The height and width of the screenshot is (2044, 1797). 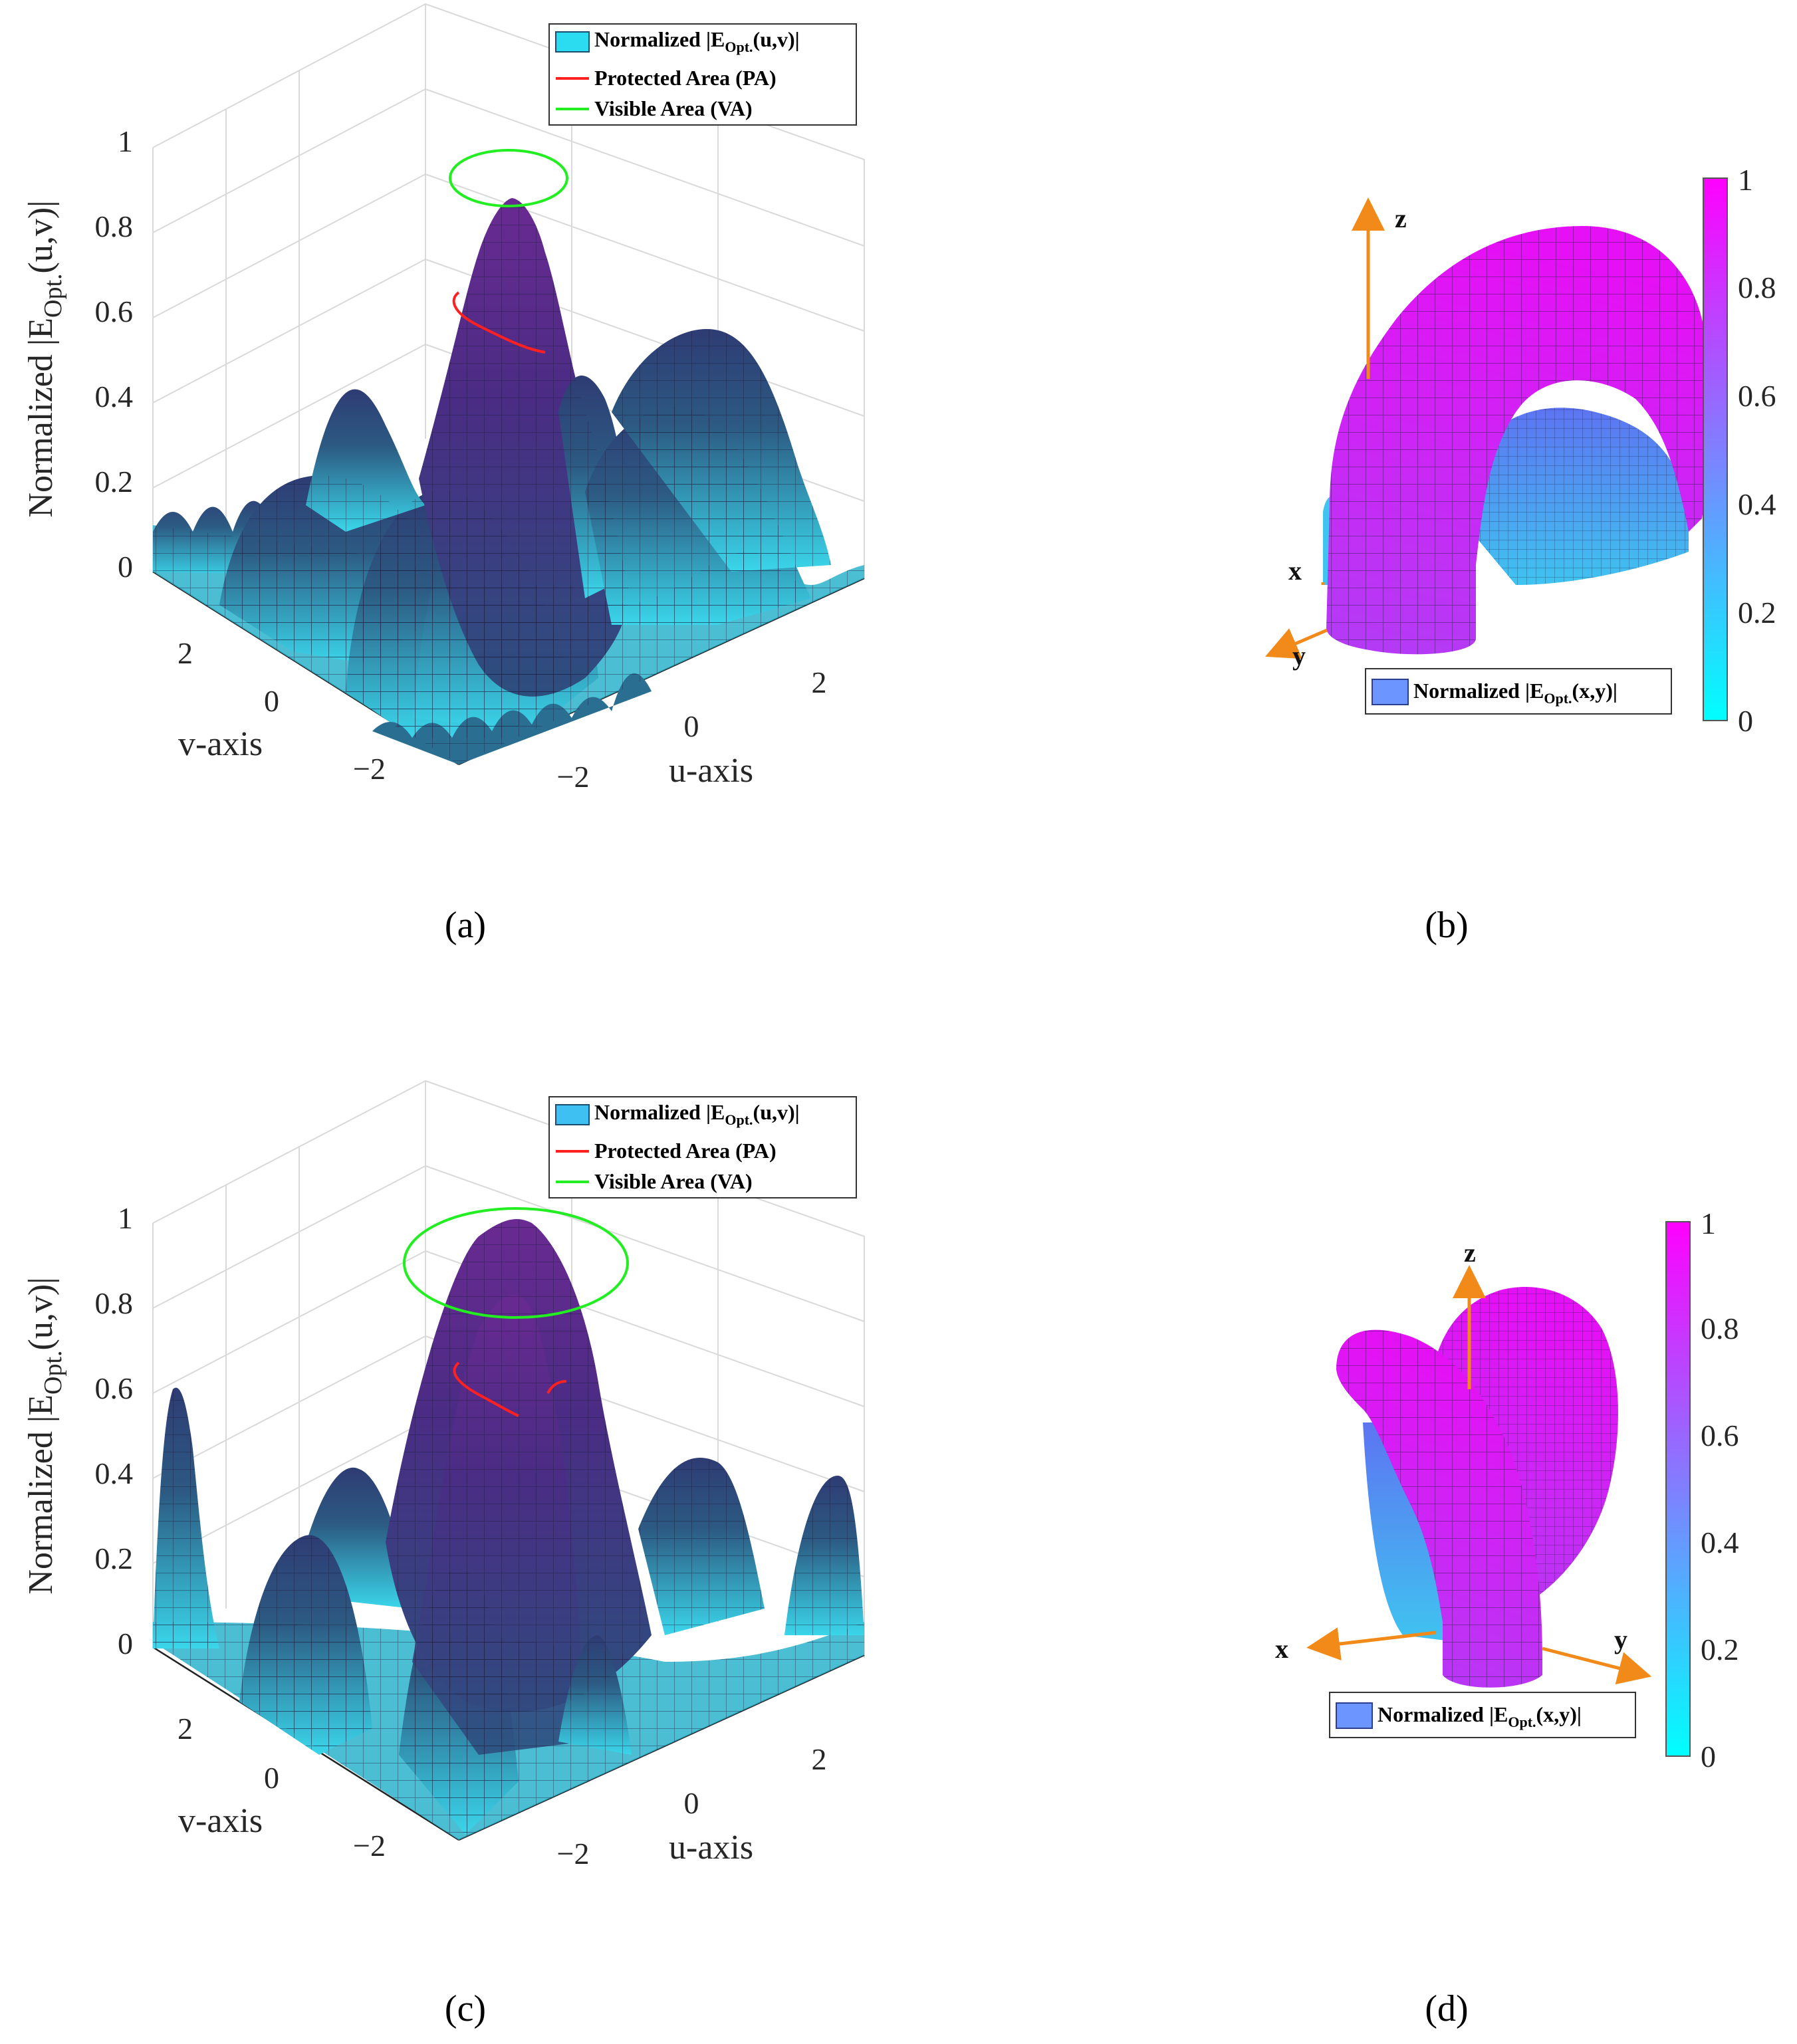 I want to click on legend-box-a, so click(x=702, y=74).